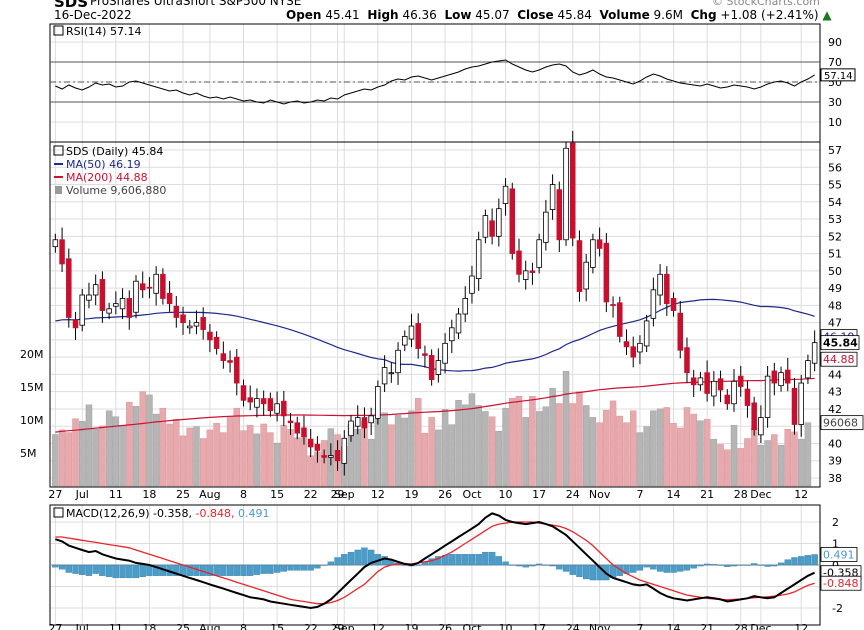 This screenshot has height=630, width=864. Describe the element at coordinates (149, 626) in the screenshot. I see `x-tick-label-lower: 18` at that location.